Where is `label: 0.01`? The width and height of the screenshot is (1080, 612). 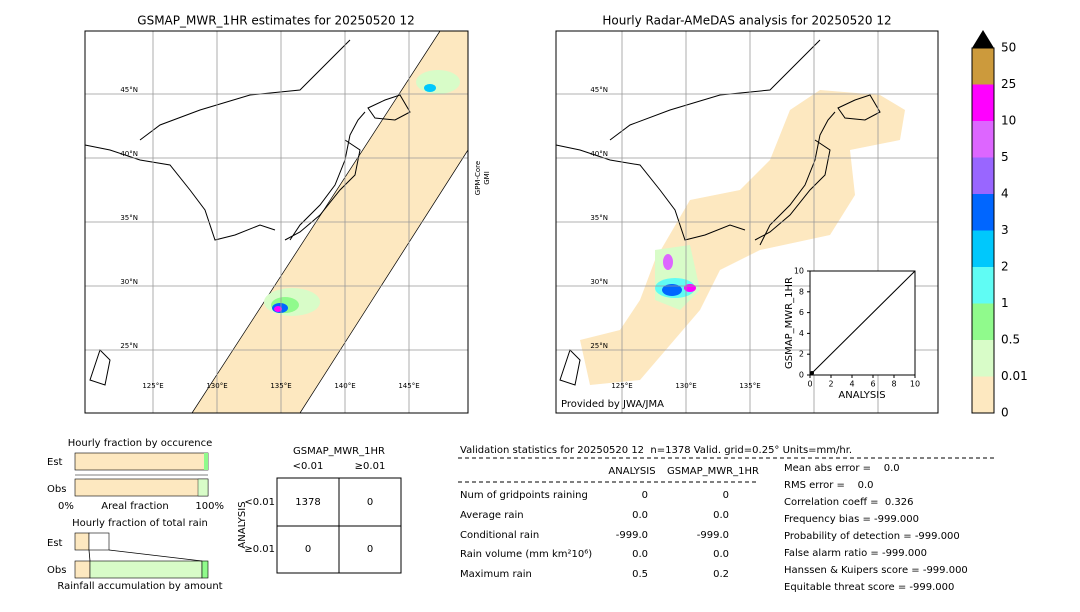
label: 0.01 is located at coordinates (1014, 376).